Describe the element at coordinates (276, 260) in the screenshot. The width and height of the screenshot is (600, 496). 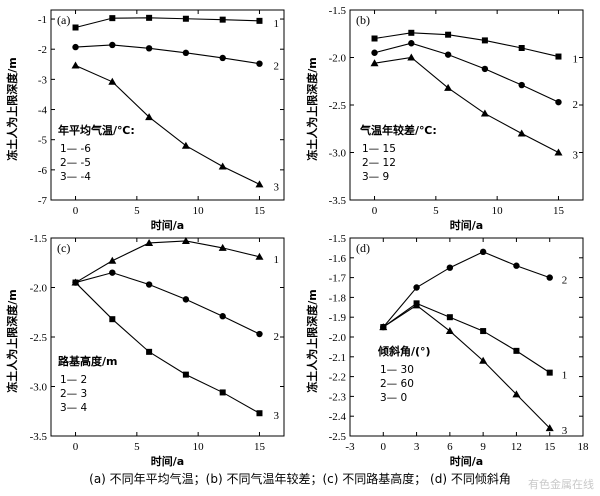
I see `series-label: 1` at that location.